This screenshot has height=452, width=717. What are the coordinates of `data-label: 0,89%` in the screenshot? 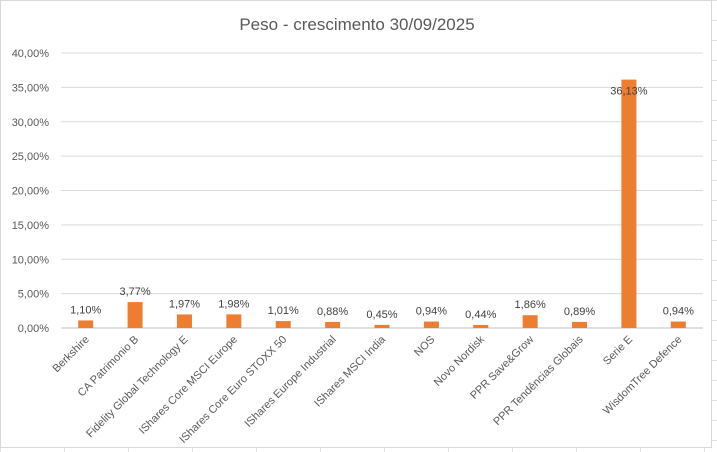 It's located at (579, 312).